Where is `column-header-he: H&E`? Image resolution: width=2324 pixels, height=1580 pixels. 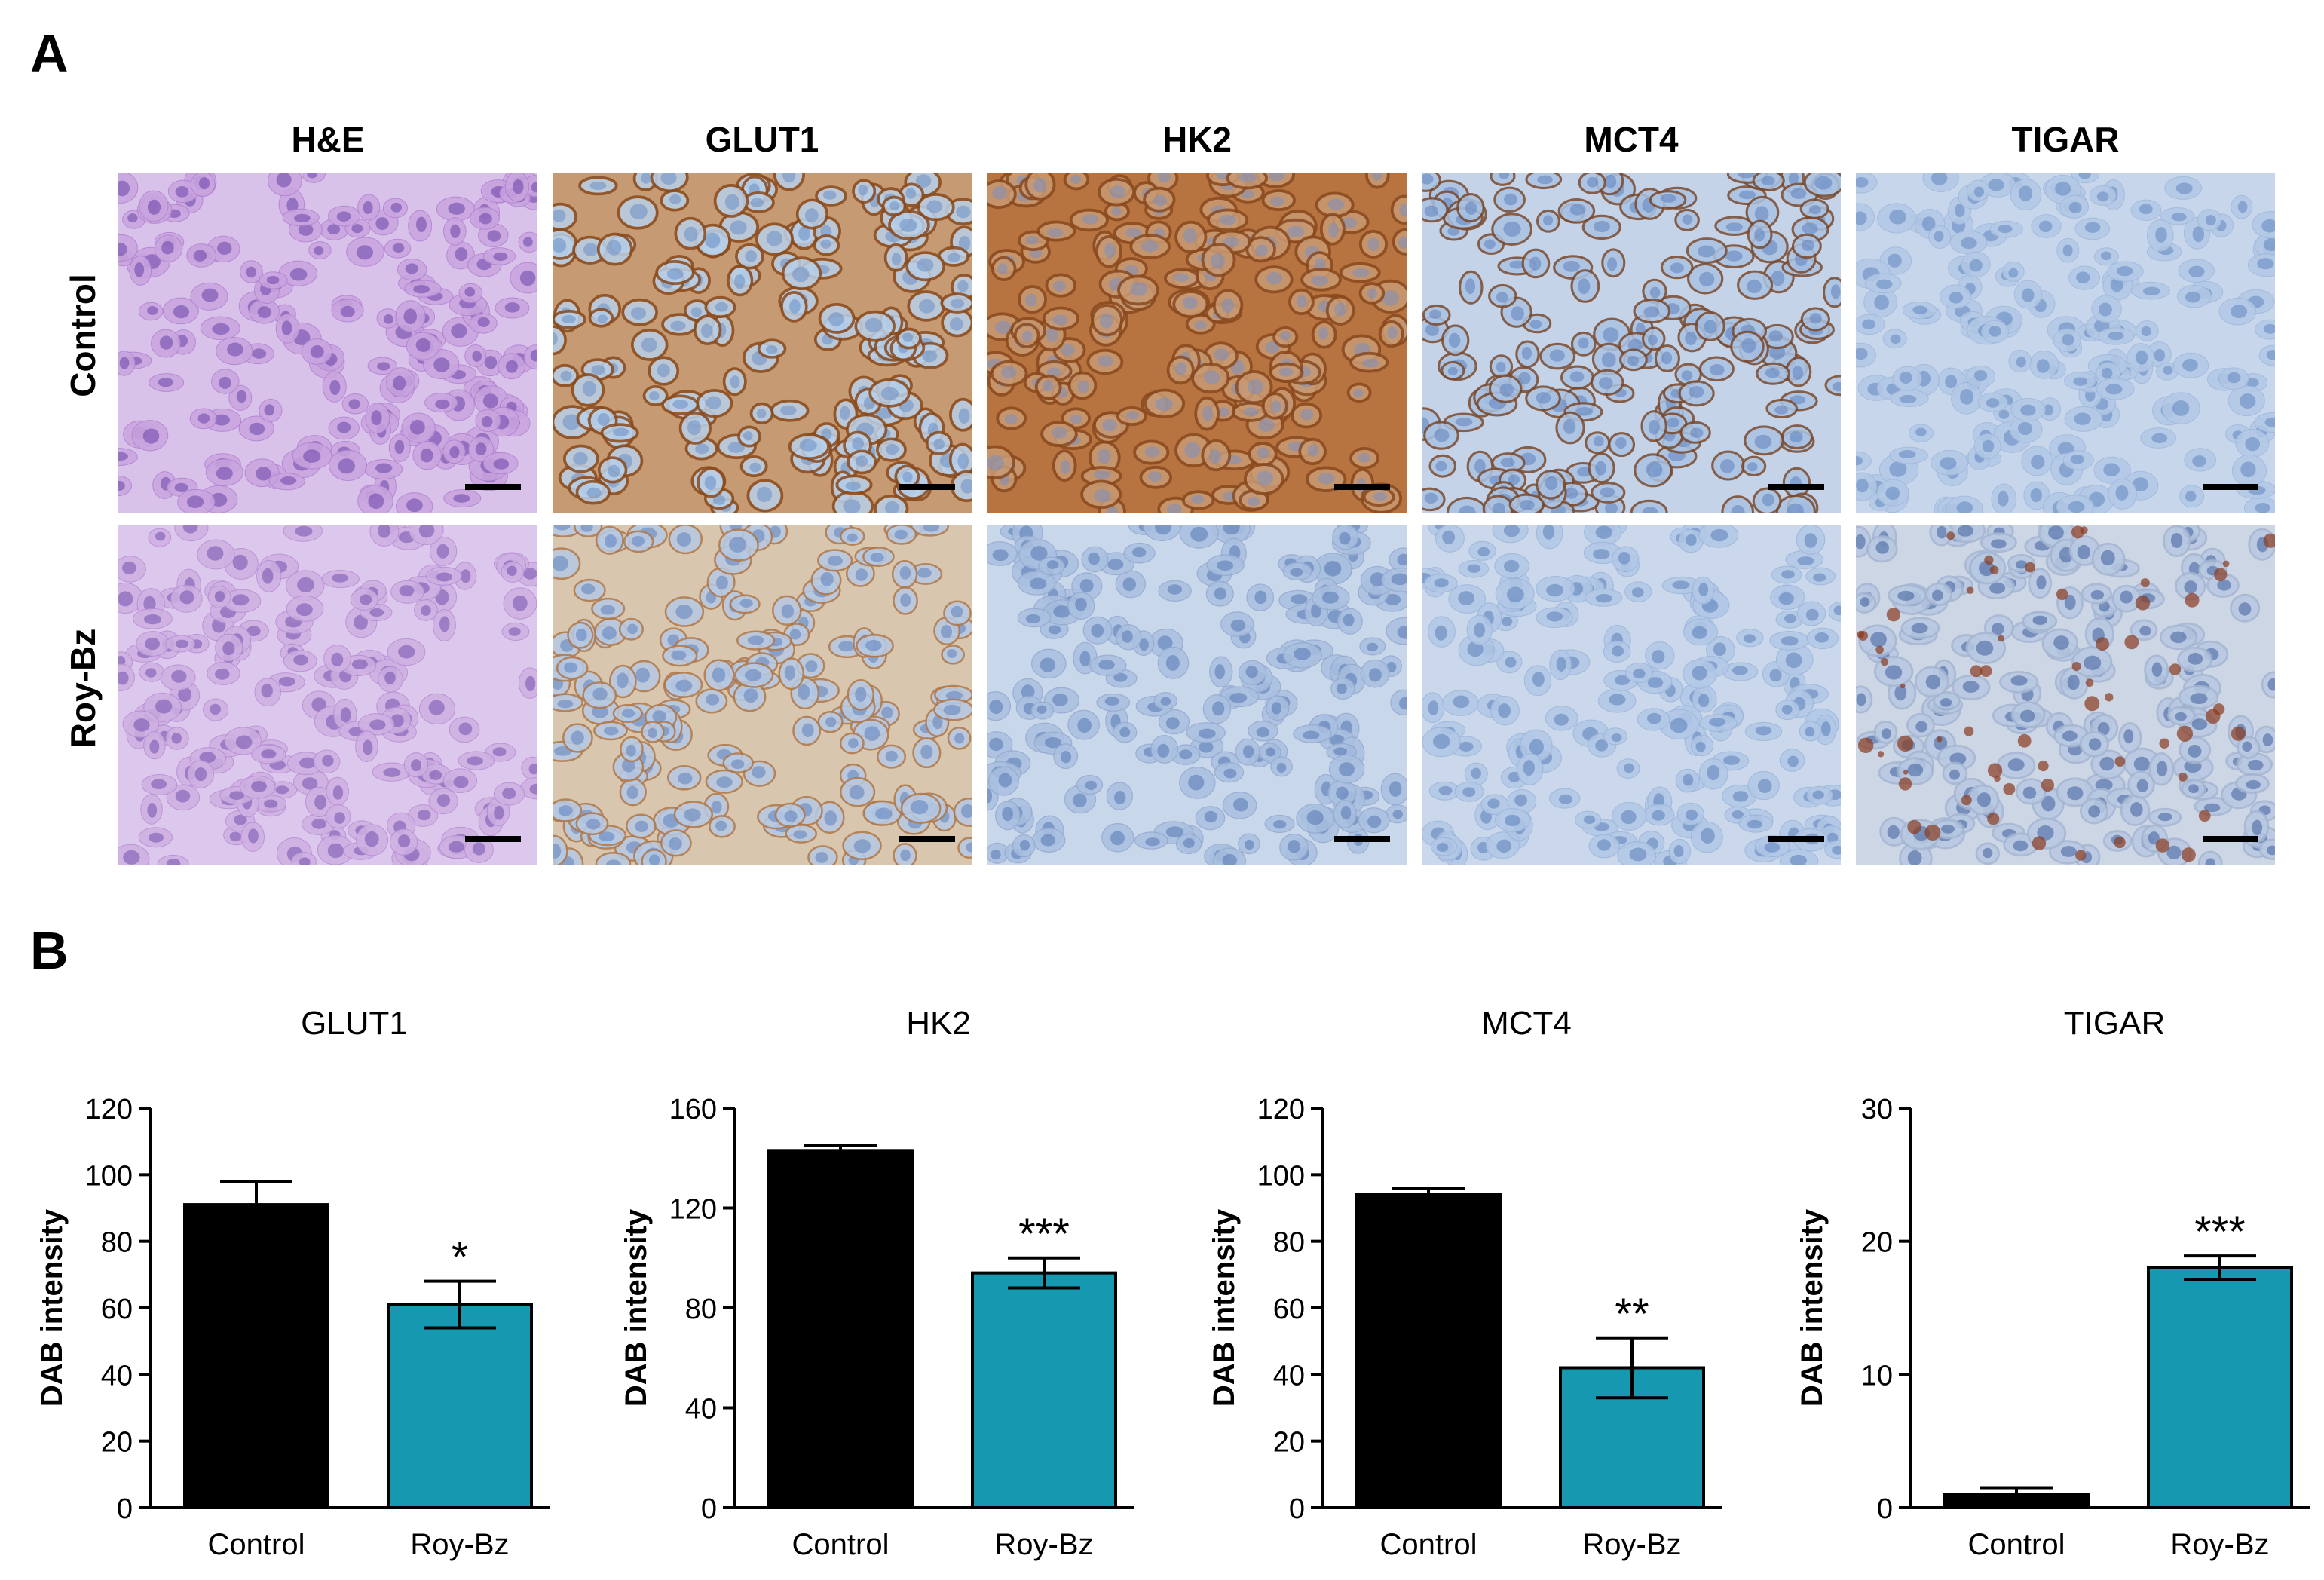 column-header-he: H&E is located at coordinates (328, 139).